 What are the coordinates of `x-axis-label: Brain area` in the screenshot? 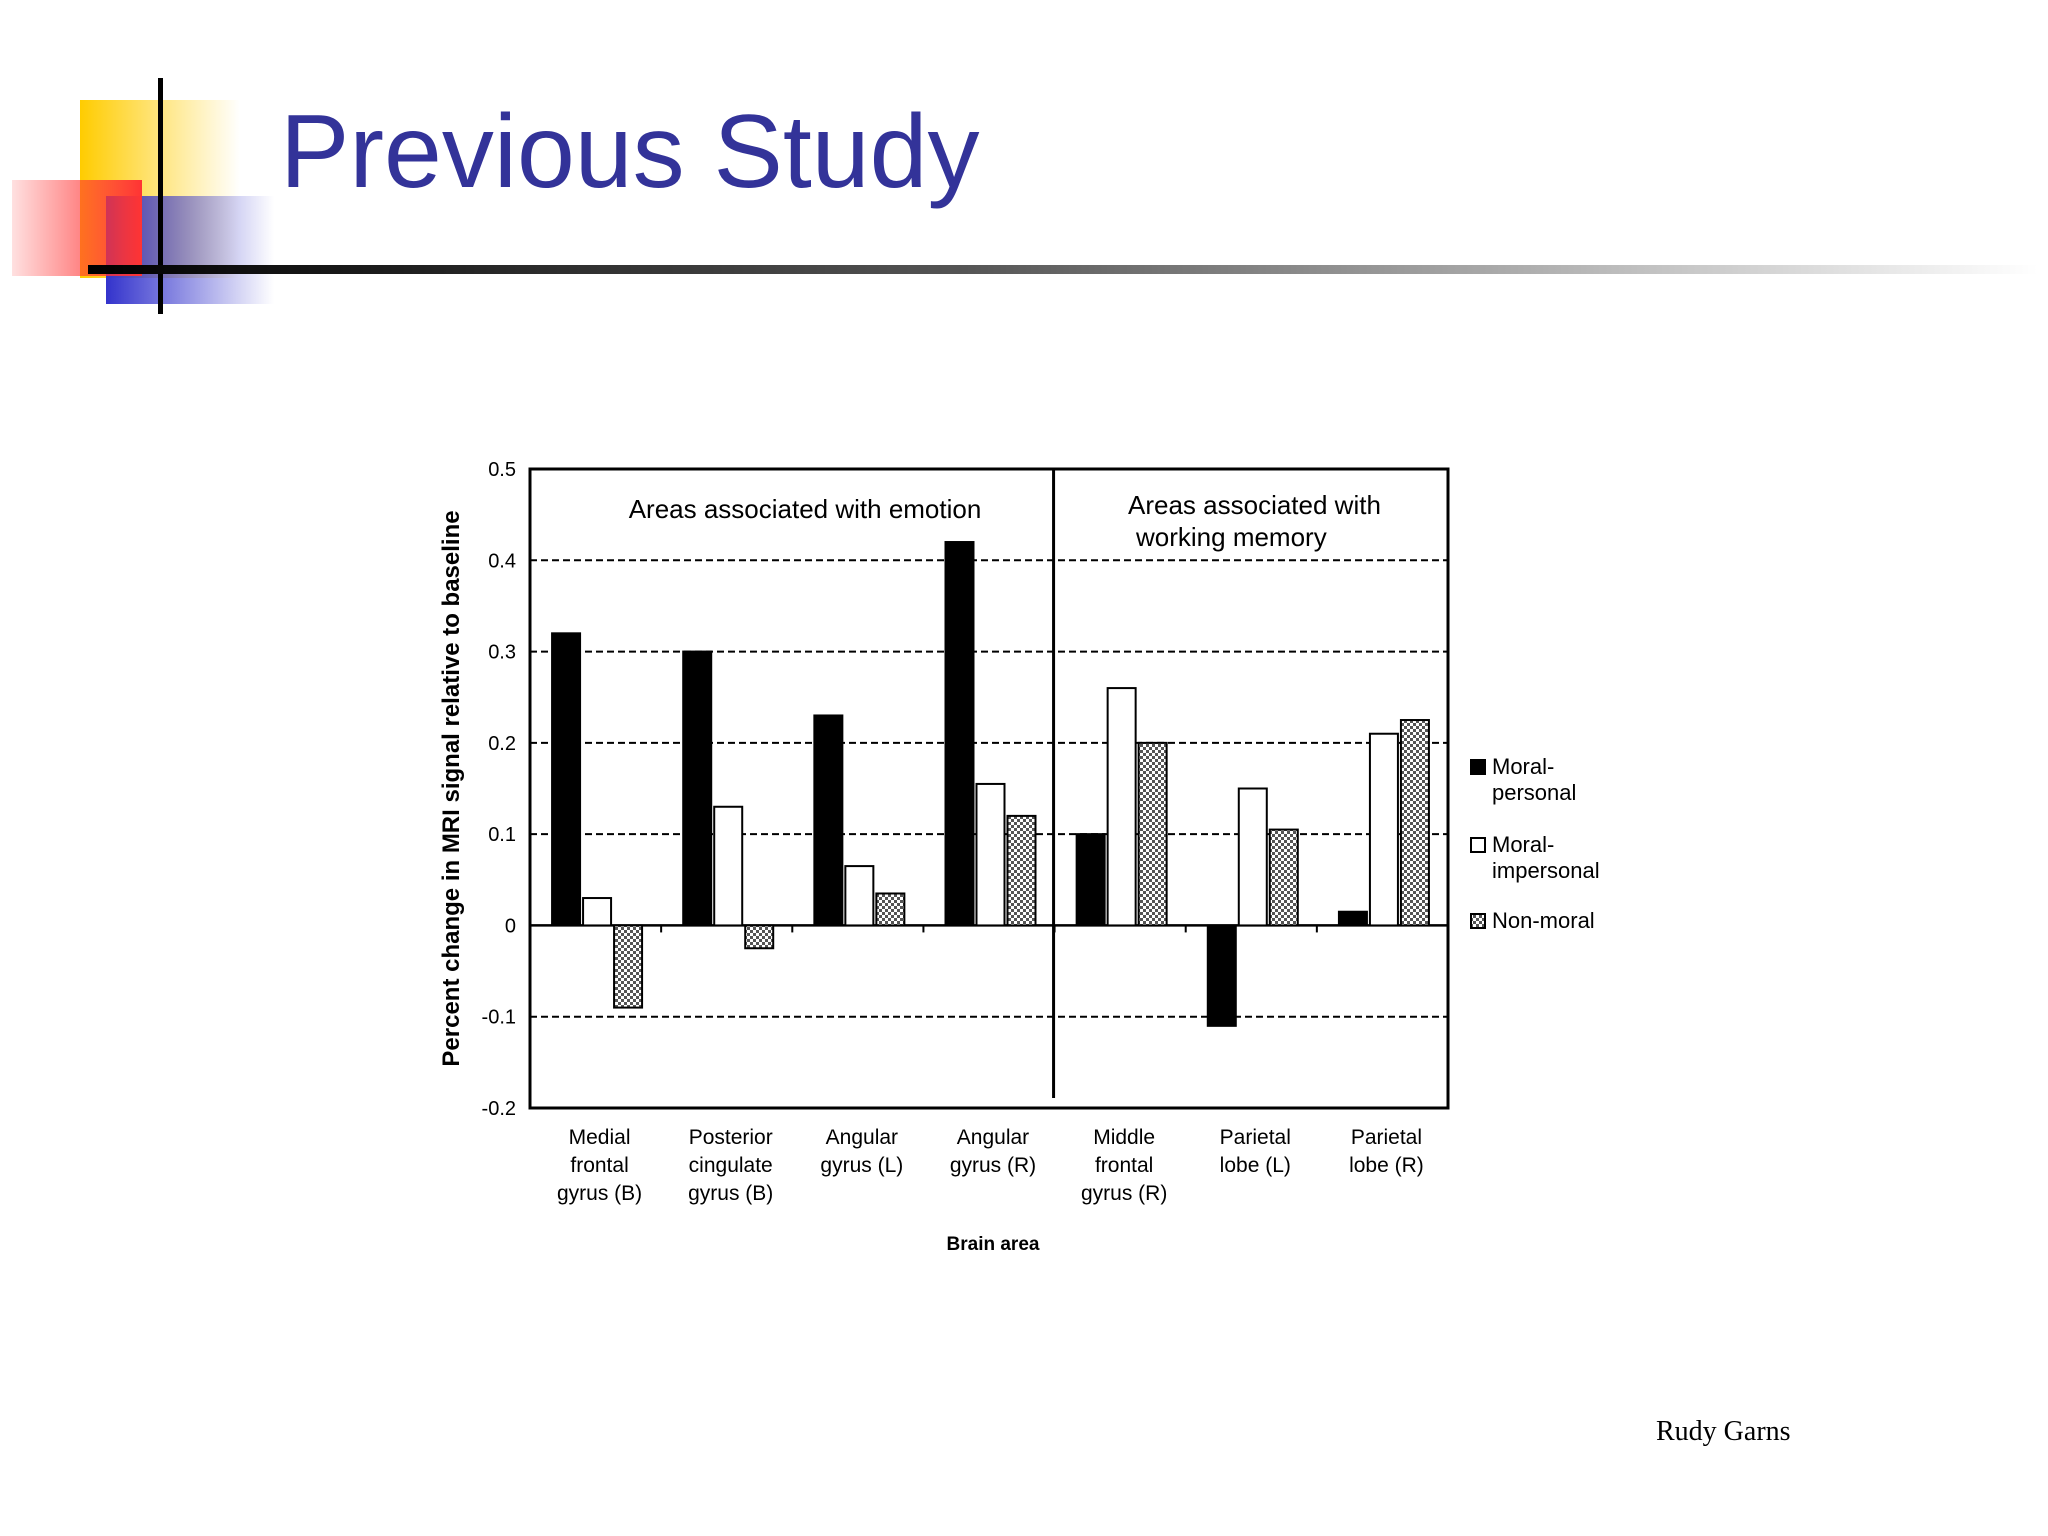 It's located at (993, 1244).